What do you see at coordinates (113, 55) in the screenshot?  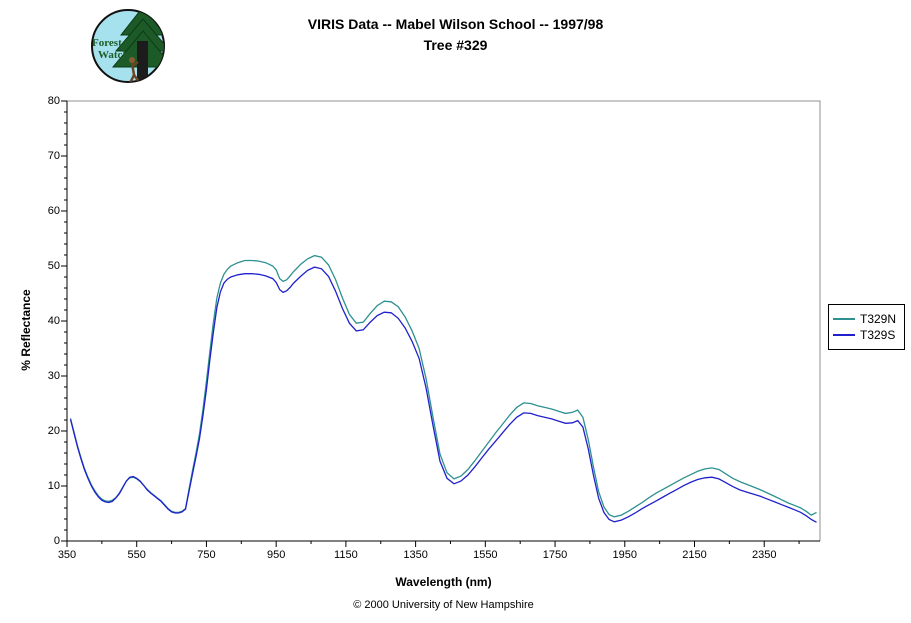 I see `logo-text-watch: Watch` at bounding box center [113, 55].